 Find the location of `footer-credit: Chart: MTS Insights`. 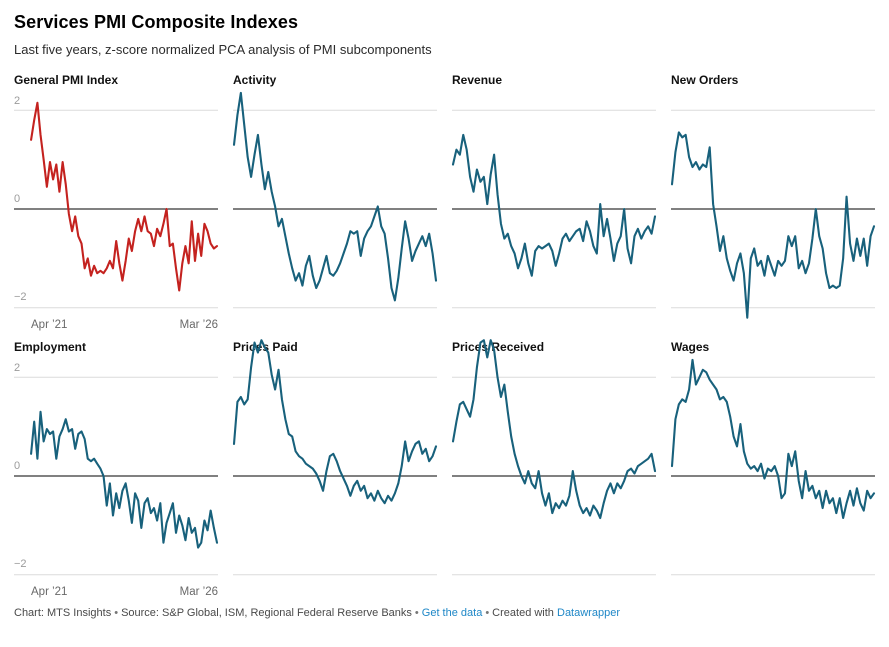

footer-credit: Chart: MTS Insights is located at coordinates (63, 613).